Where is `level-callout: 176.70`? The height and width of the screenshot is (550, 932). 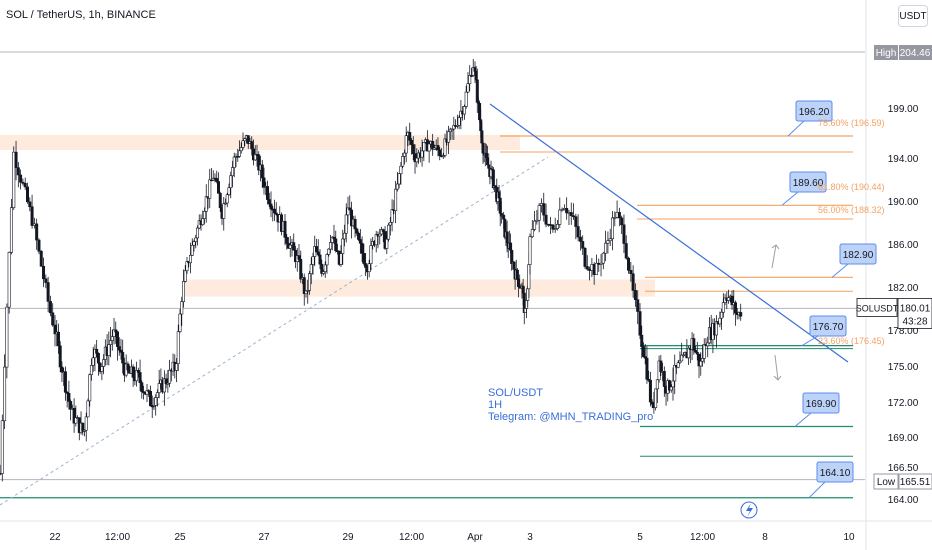
level-callout: 176.70 is located at coordinates (824, 331).